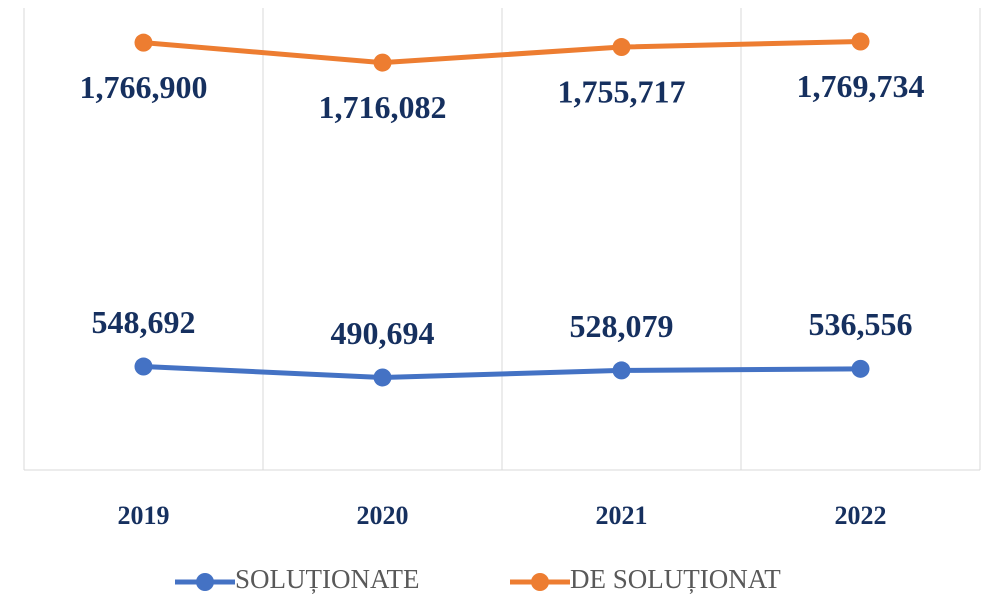  I want to click on x-tick-label: 2019, so click(144, 515).